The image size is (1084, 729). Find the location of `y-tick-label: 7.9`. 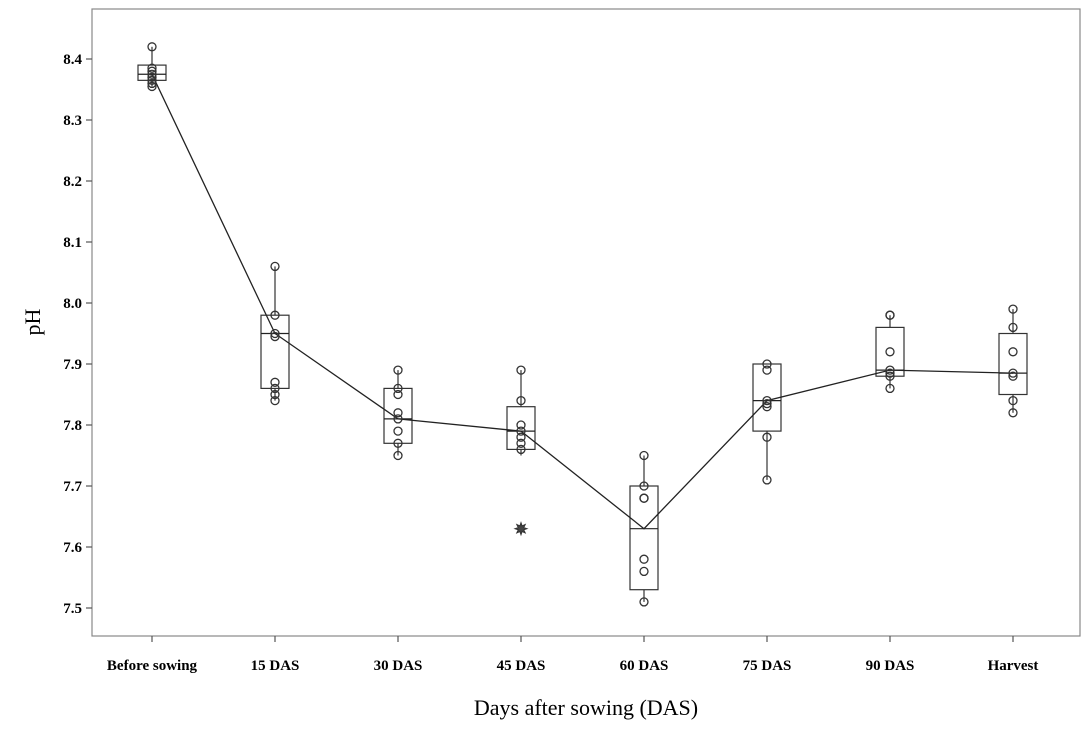

y-tick-label: 7.9 is located at coordinates (72, 365).